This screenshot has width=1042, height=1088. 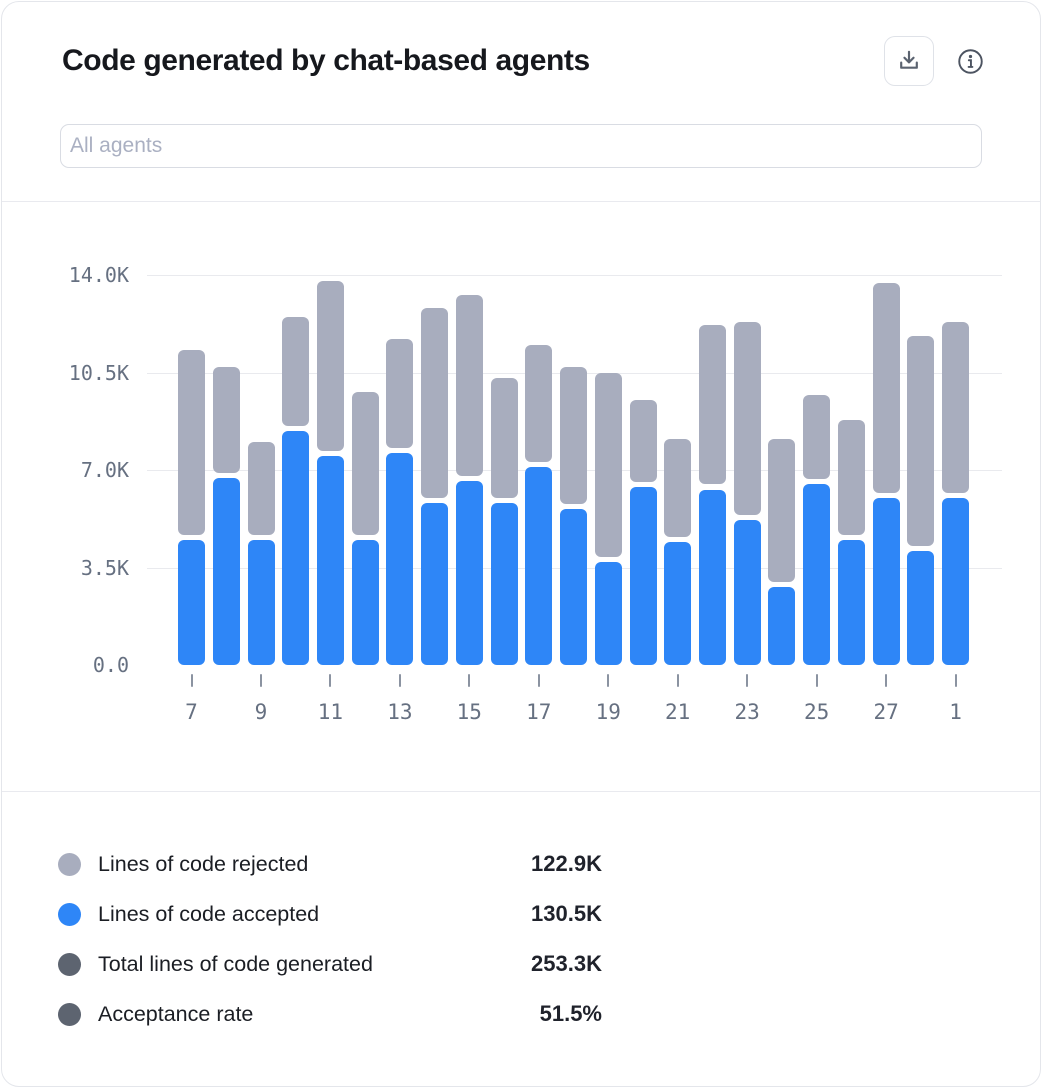 What do you see at coordinates (608, 712) in the screenshot?
I see `x-axis-tick-label: 19` at bounding box center [608, 712].